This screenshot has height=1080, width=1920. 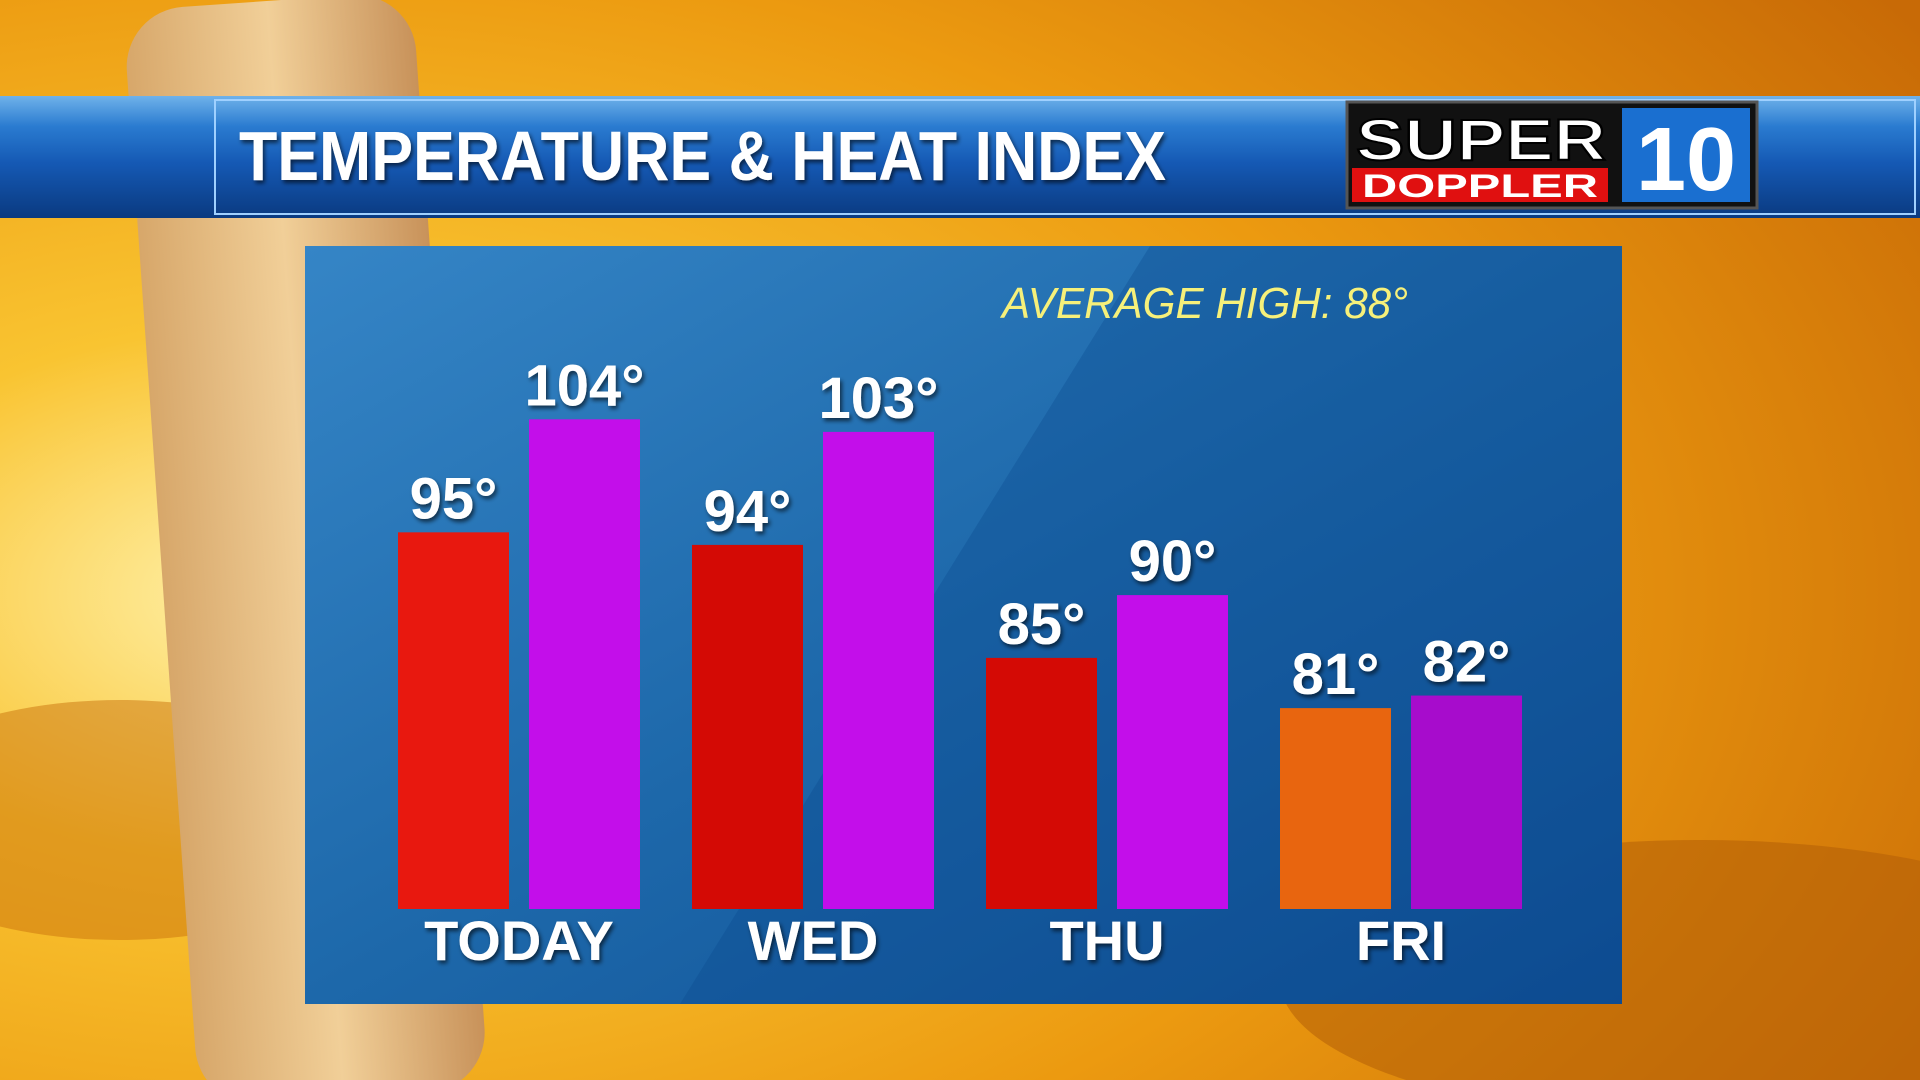 What do you see at coordinates (519, 940) in the screenshot?
I see `x-tick-label: TODAY` at bounding box center [519, 940].